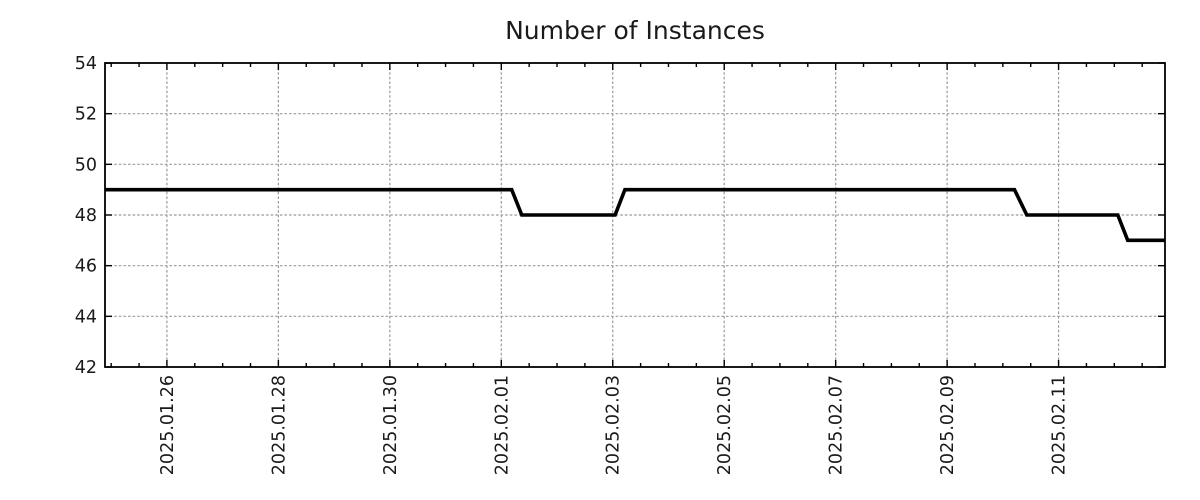  I want to click on y-tick-label: 44, so click(86, 317).